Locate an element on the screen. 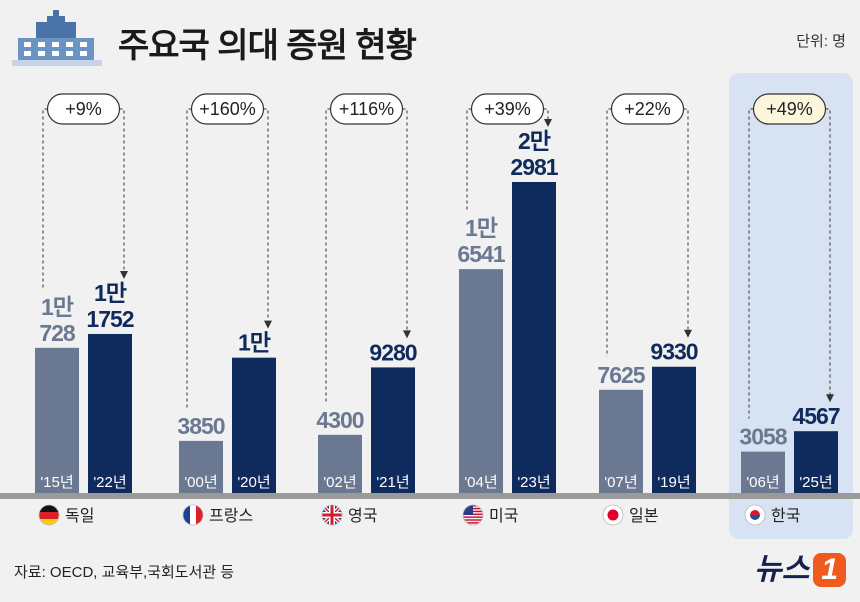  change-label: +22% is located at coordinates (647, 109).